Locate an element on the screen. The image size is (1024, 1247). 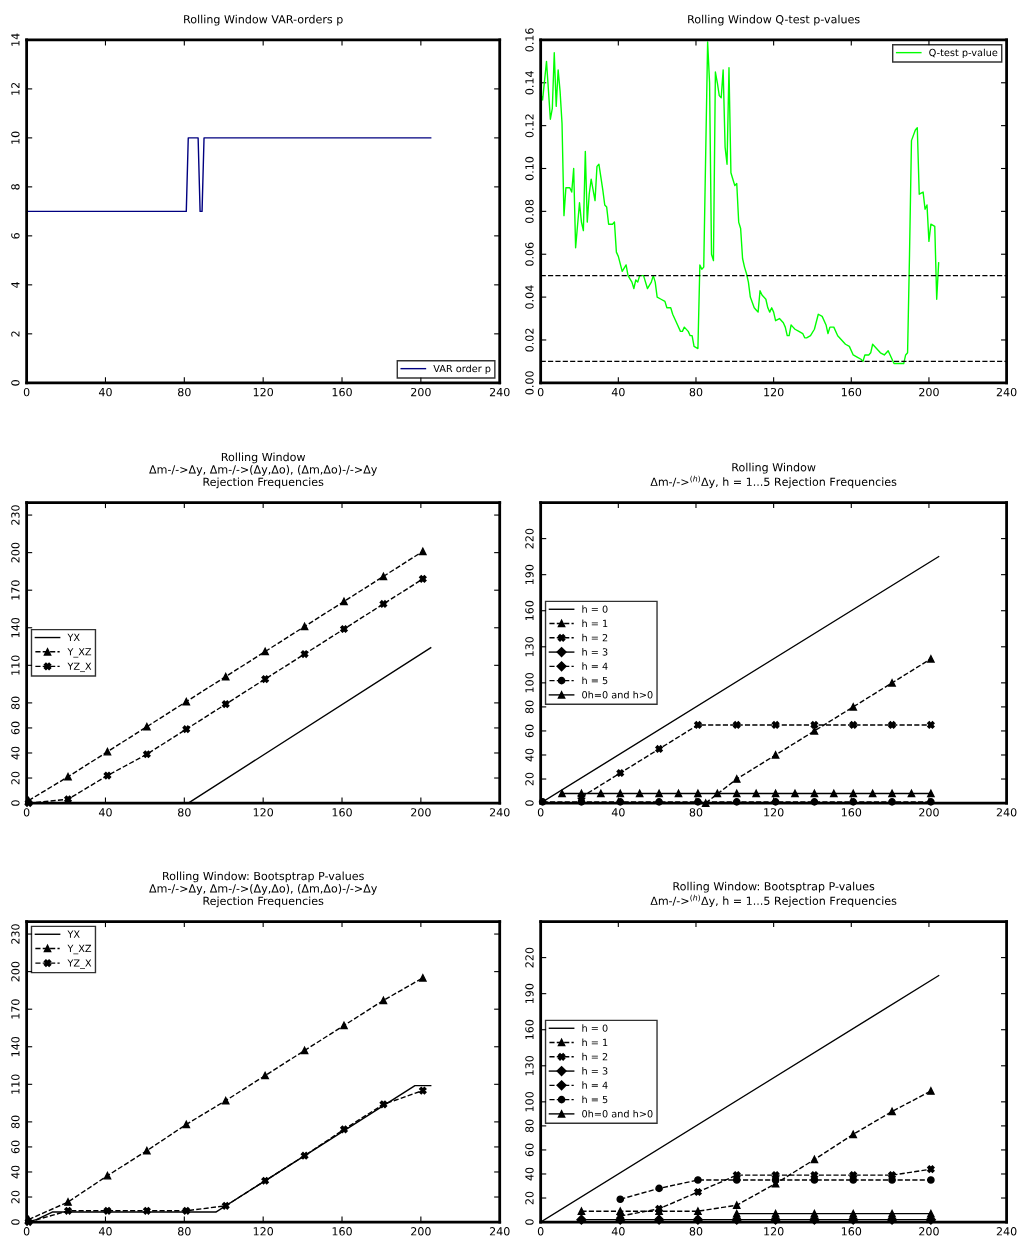
y-tick-label: 4 is located at coordinates (15, 284).